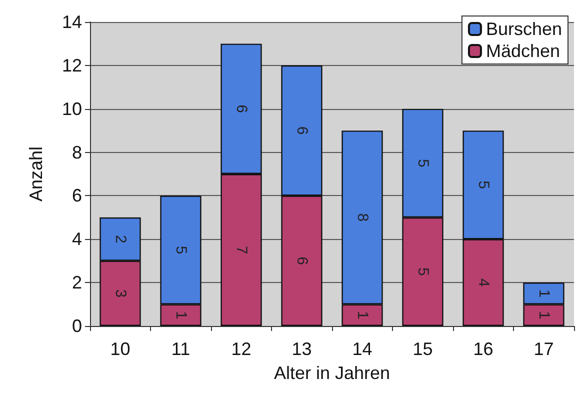 Image resolution: width=576 pixels, height=406 pixels. I want to click on data-label: 3, so click(120, 293).